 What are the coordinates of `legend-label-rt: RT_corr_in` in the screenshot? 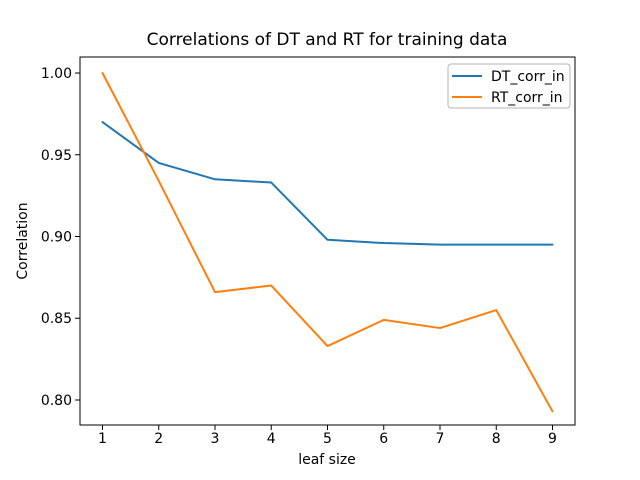 It's located at (527, 98).